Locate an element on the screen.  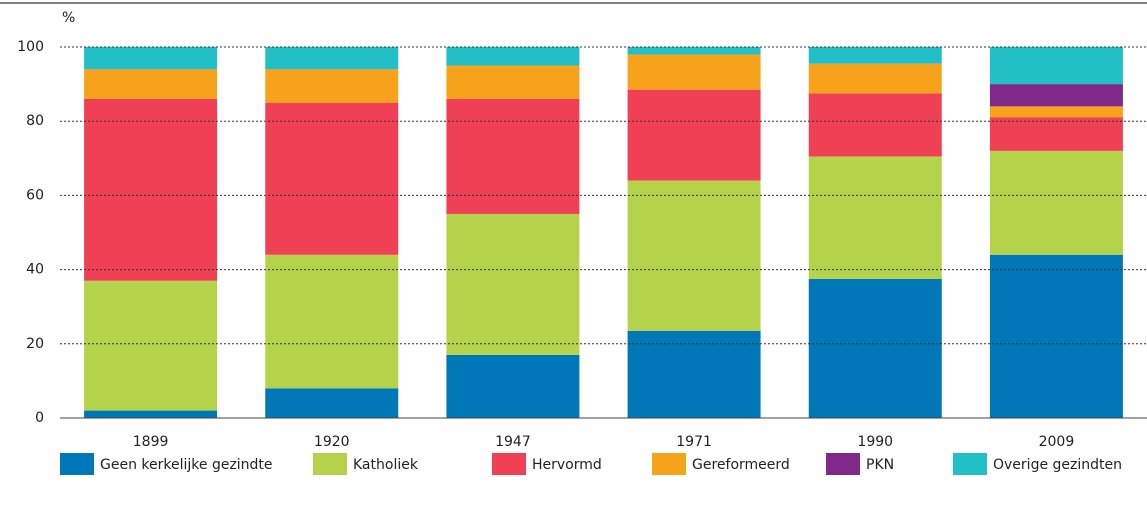
x-tick-label: 1990 is located at coordinates (875, 442).